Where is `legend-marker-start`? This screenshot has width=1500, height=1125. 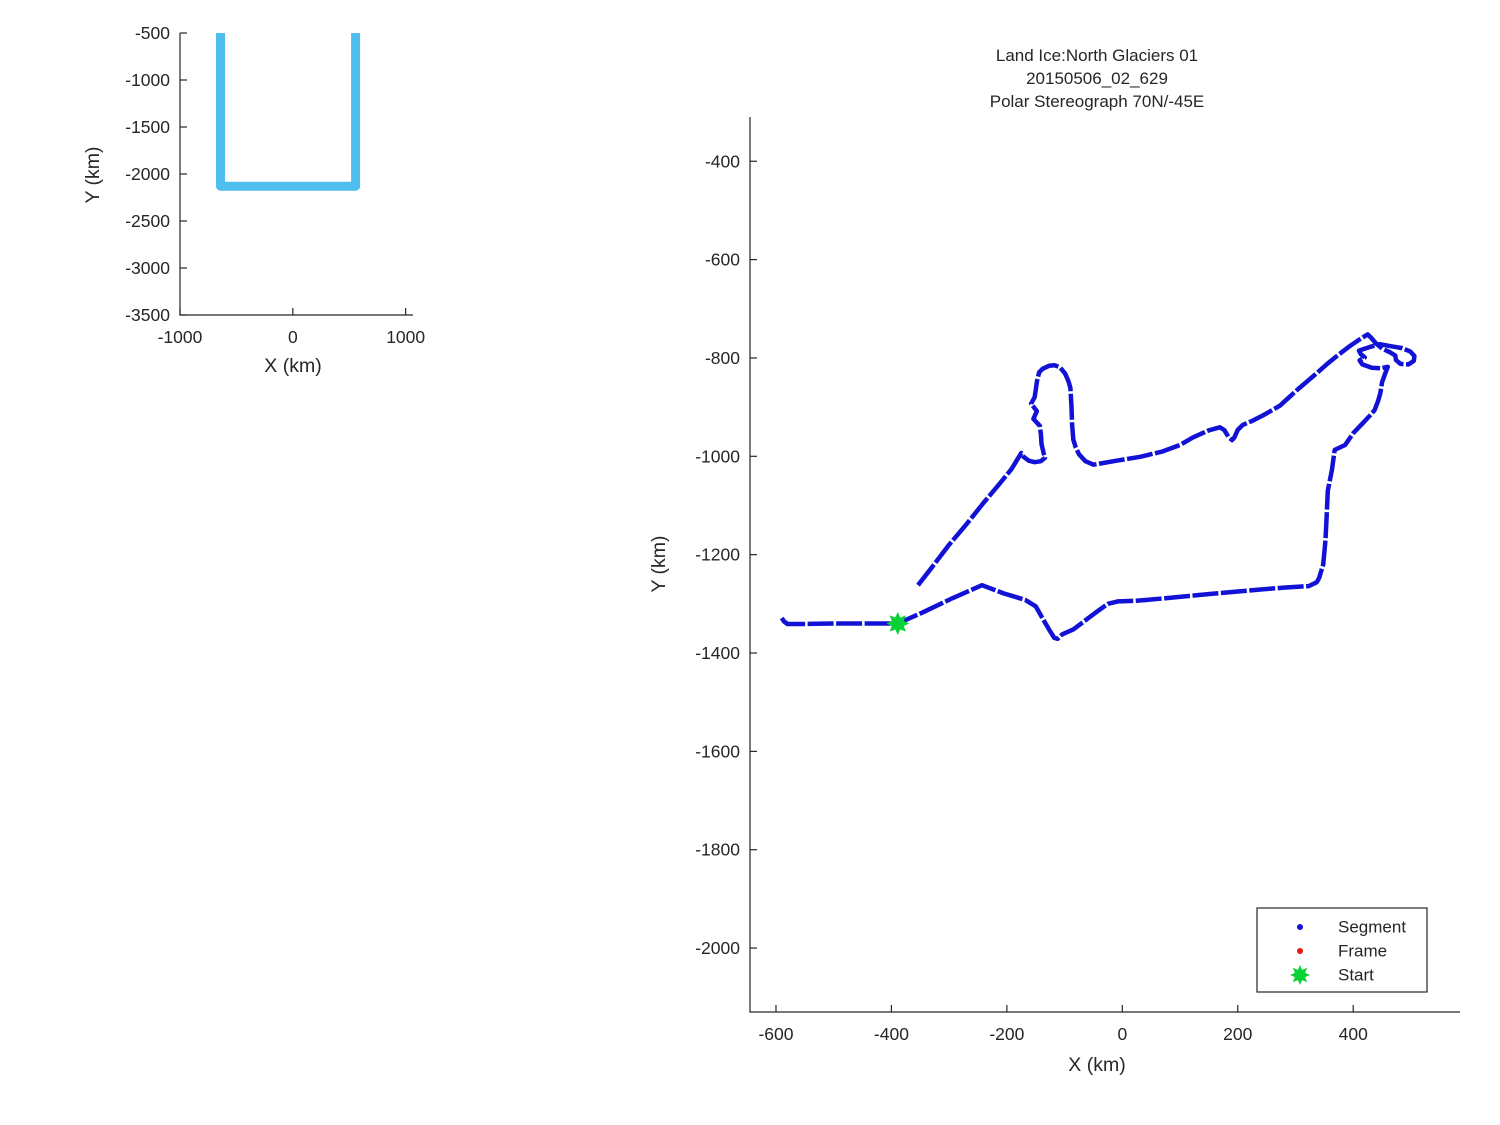
legend-marker-start is located at coordinates (1300, 975).